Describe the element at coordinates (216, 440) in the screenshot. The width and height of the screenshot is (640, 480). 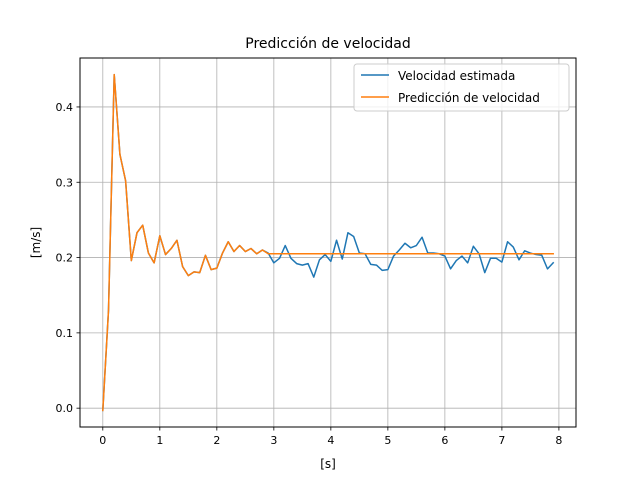
I see `x-tick-label: 2` at that location.